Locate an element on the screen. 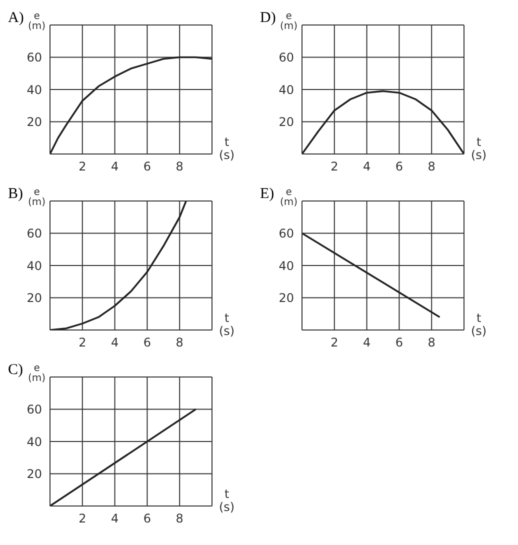 This screenshot has height=545, width=518. chart-title: A) is located at coordinates (16, 18).